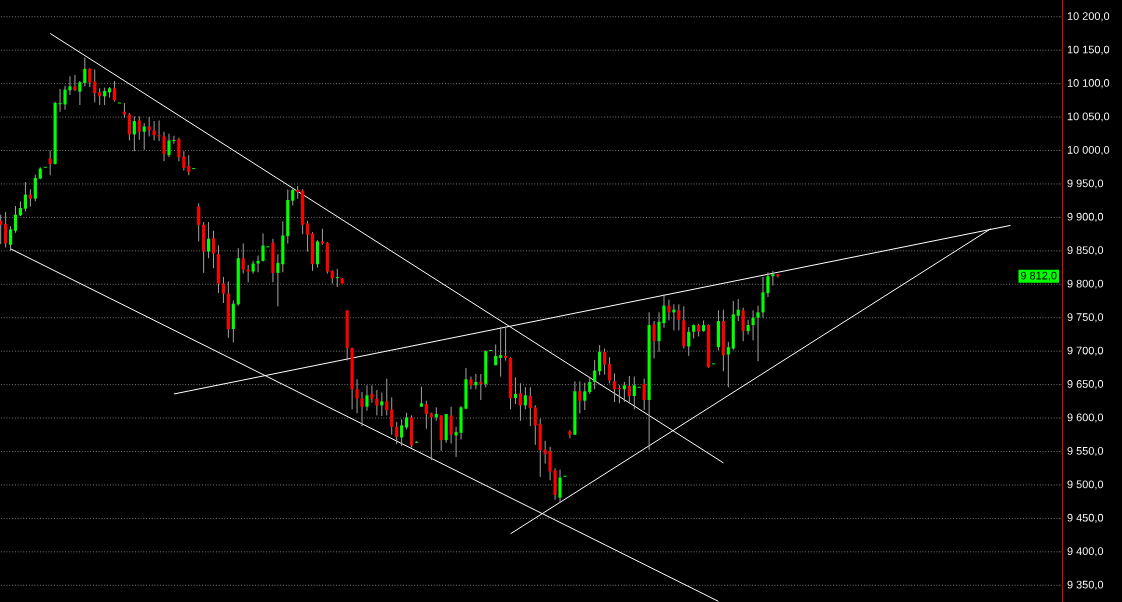 The image size is (1122, 602). I want to click on y-tick-label: 10 050,0, so click(1088, 117).